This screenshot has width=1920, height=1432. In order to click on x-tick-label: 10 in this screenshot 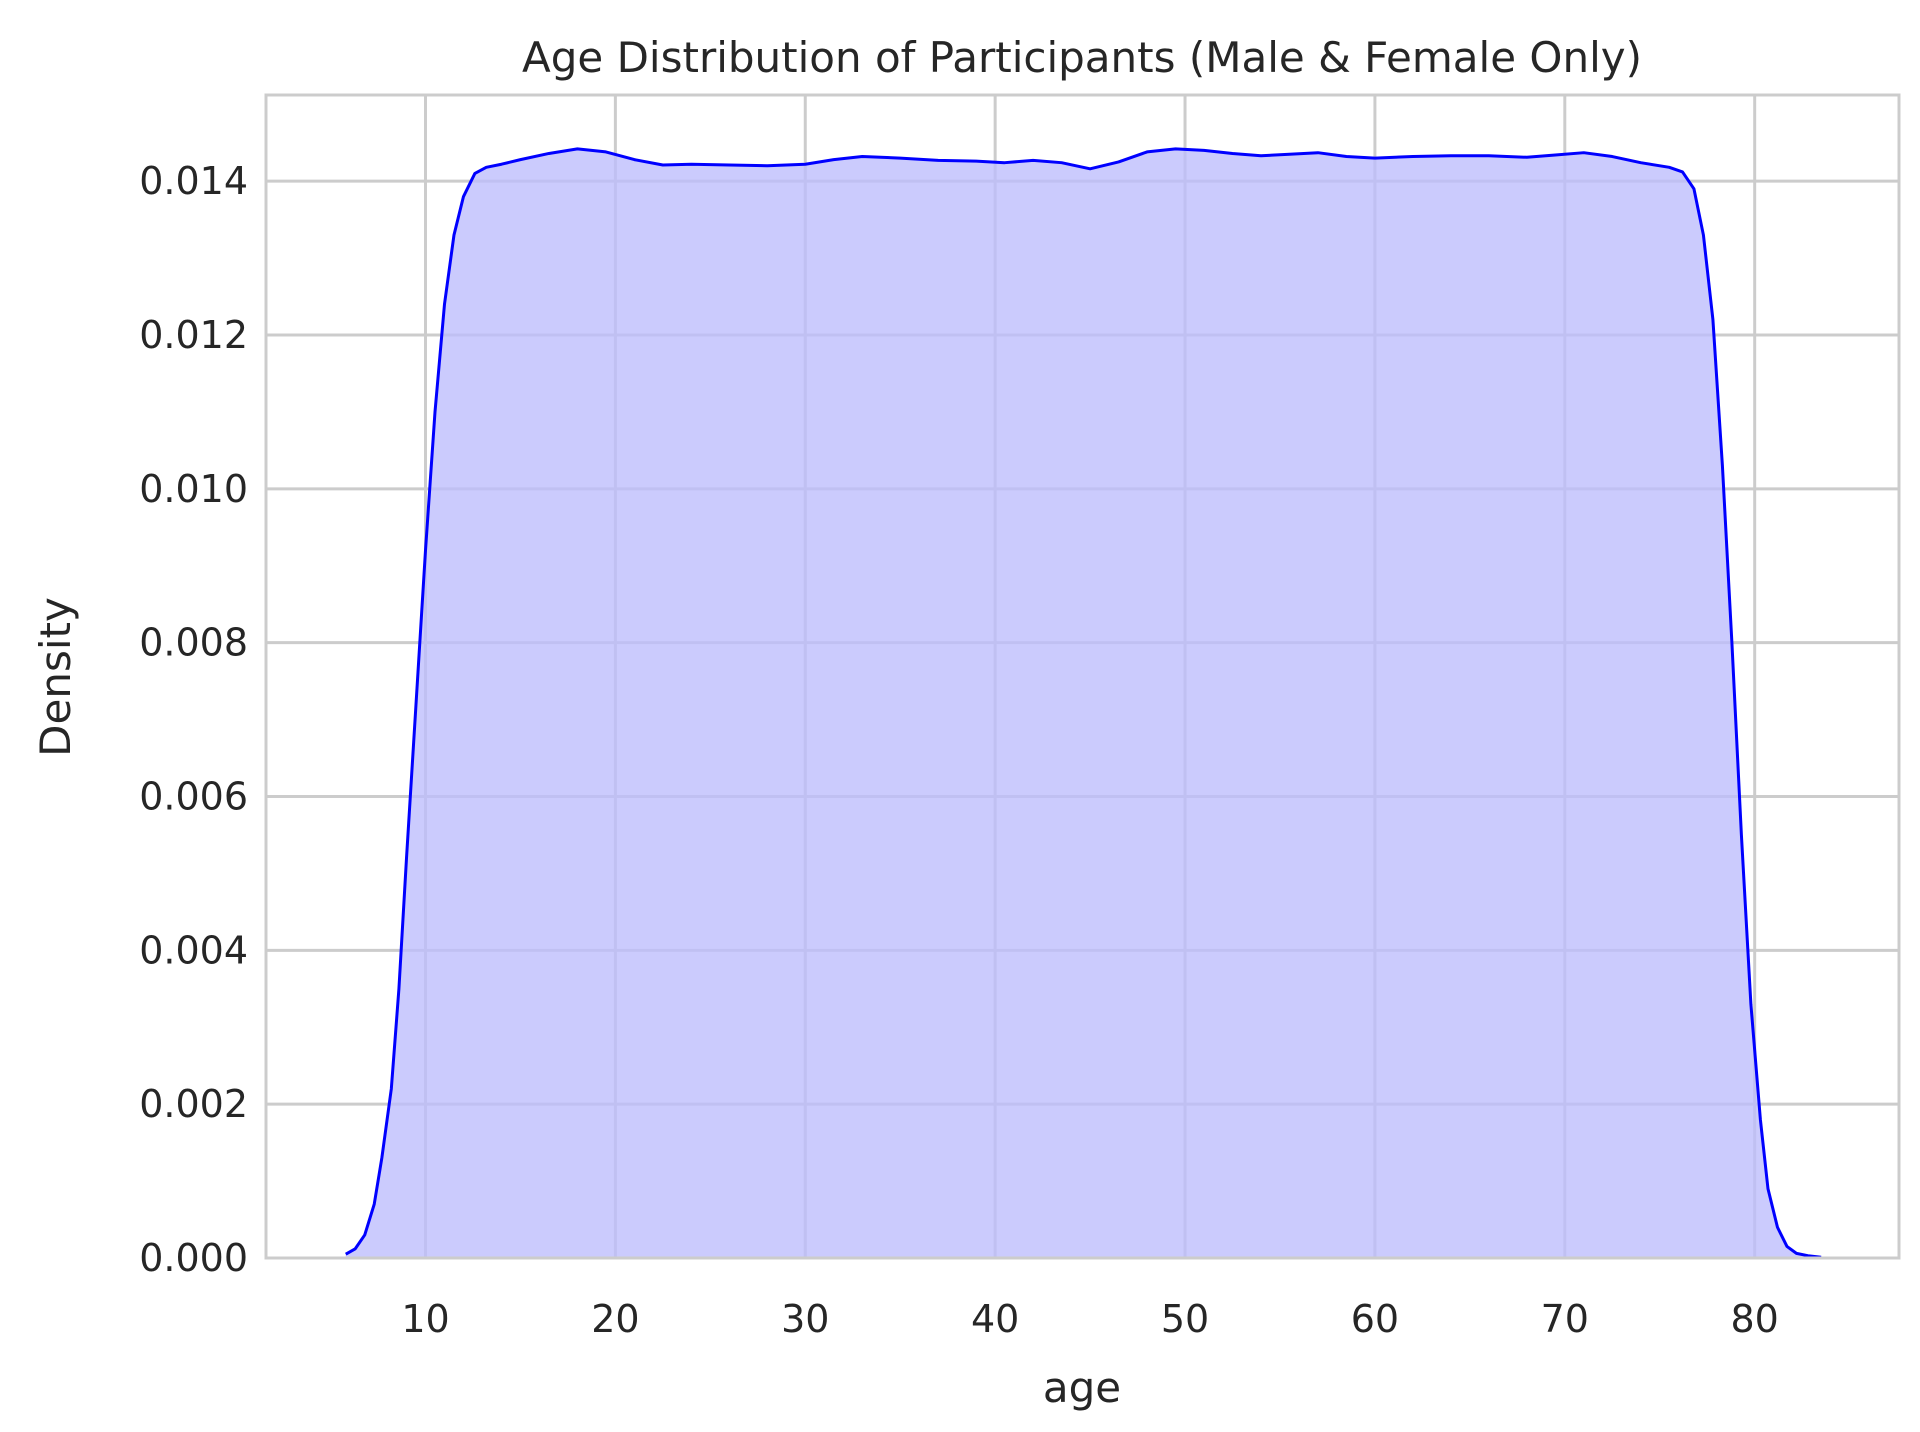, I will do `click(425, 1319)`.